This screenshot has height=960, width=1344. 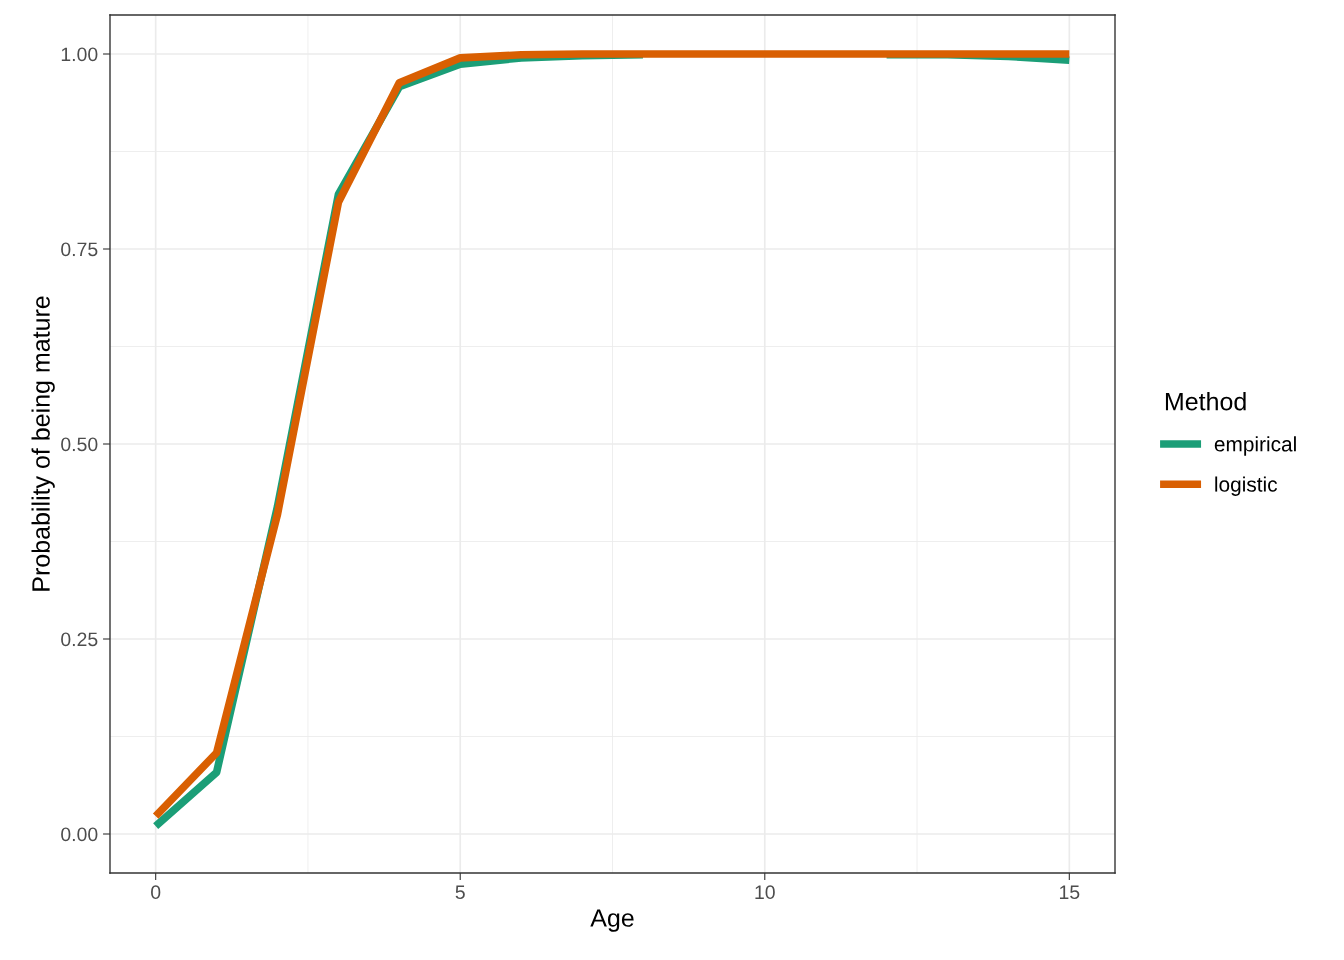 What do you see at coordinates (1205, 401) in the screenshot?
I see `legend-title: Method` at bounding box center [1205, 401].